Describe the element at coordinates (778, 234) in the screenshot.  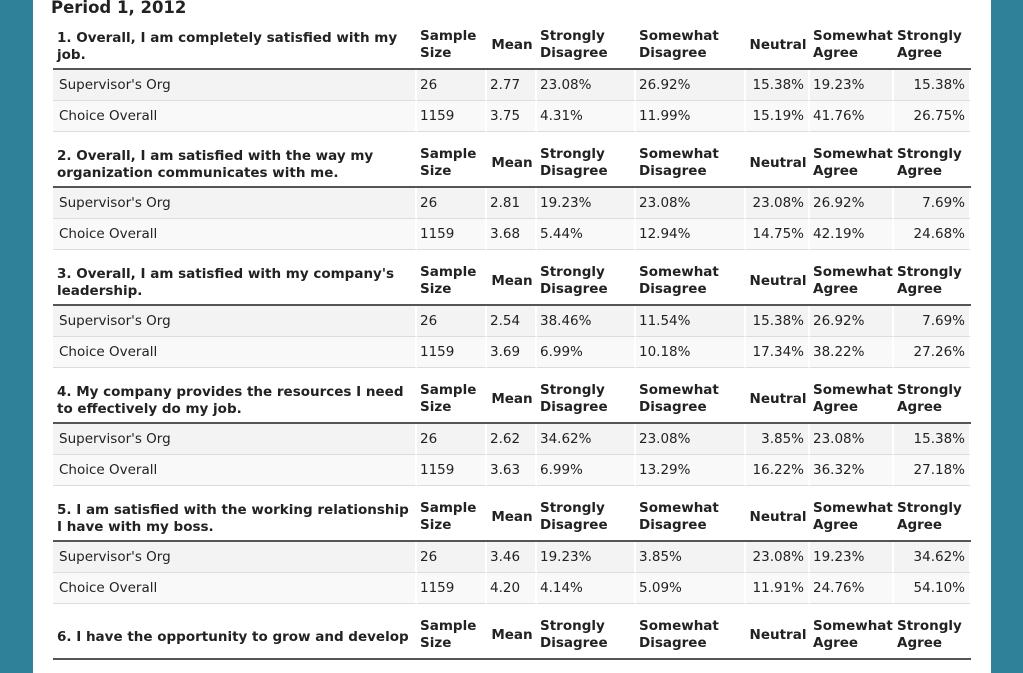
I see `neutral-cell: 14.75%` at that location.